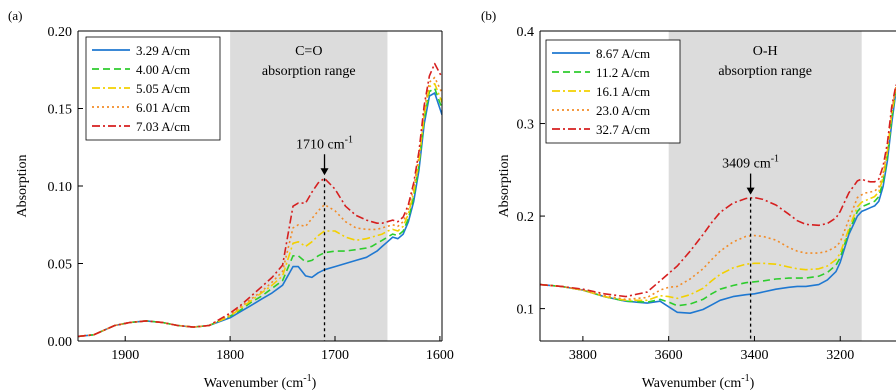  Describe the element at coordinates (163, 69) in the screenshot. I see `legend-label: 4.00 A/cm` at that location.